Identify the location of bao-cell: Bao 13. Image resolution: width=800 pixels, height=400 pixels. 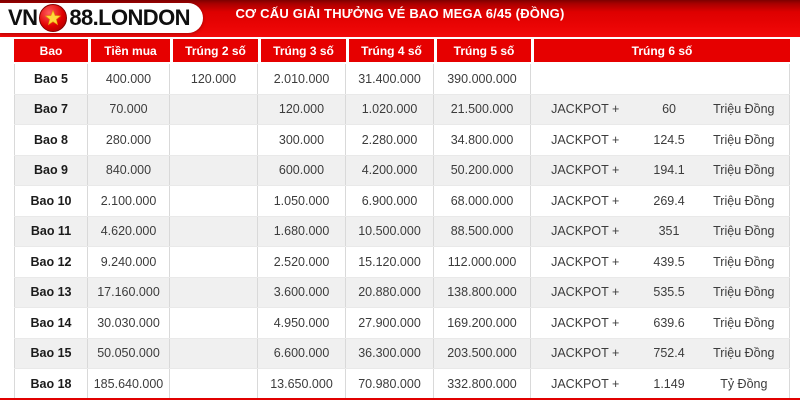
(51, 292).